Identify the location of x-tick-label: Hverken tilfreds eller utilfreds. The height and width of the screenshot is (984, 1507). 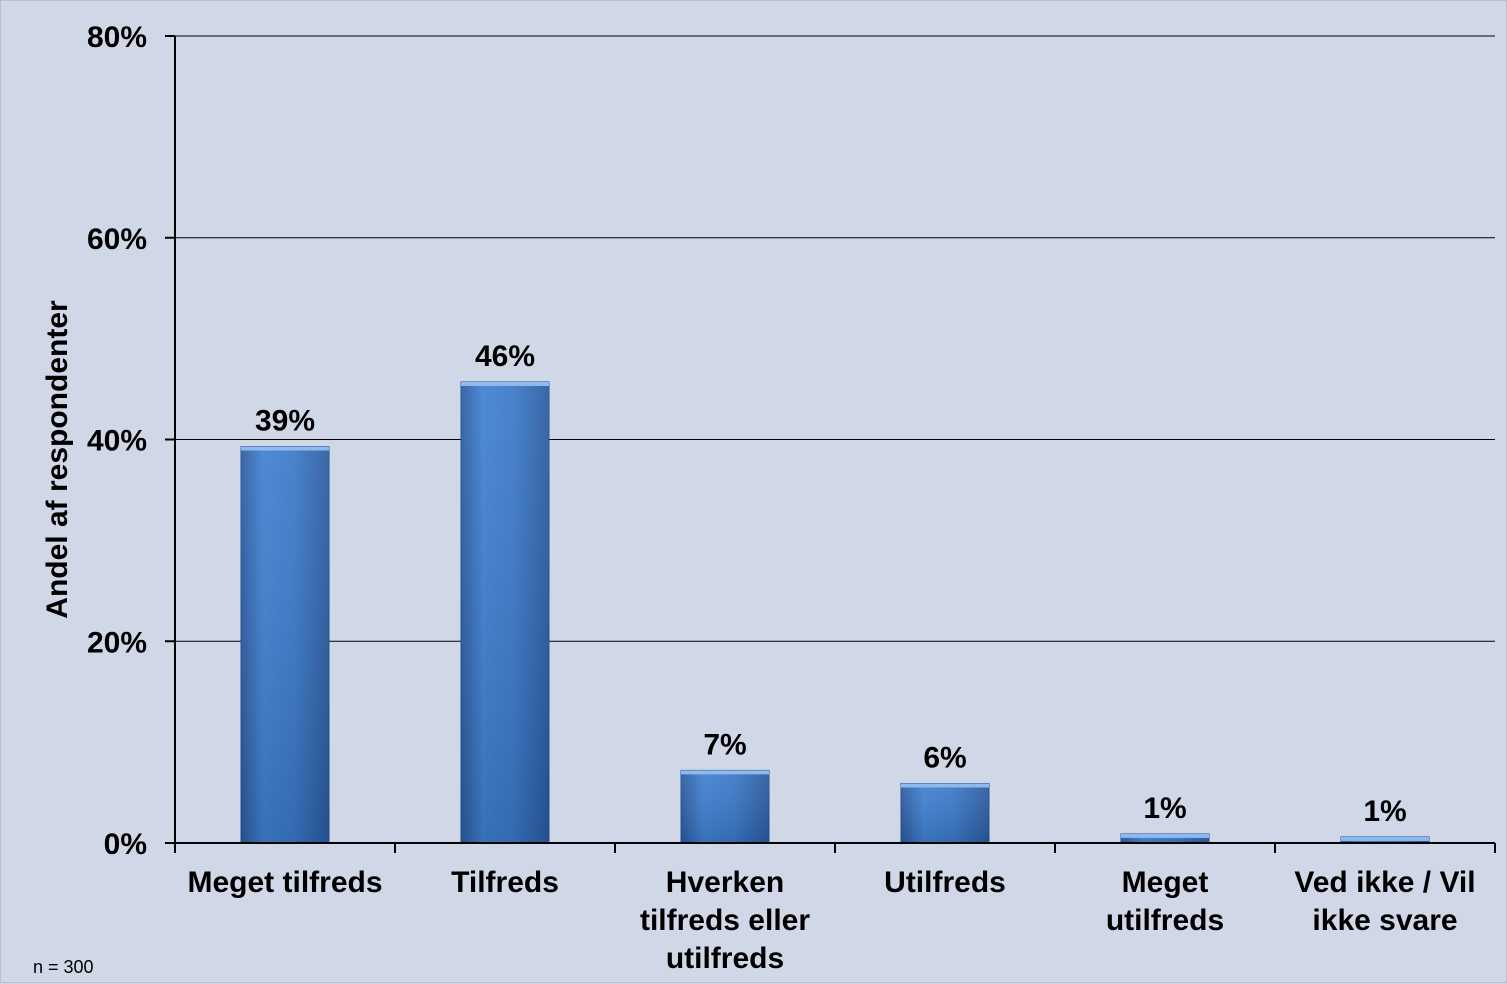
(725, 920).